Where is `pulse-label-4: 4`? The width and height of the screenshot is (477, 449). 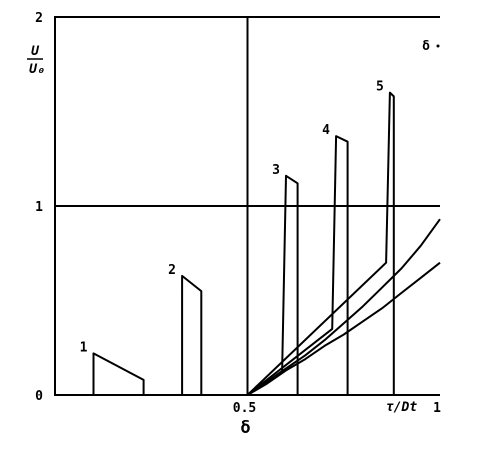 pulse-label-4: 4 is located at coordinates (326, 130).